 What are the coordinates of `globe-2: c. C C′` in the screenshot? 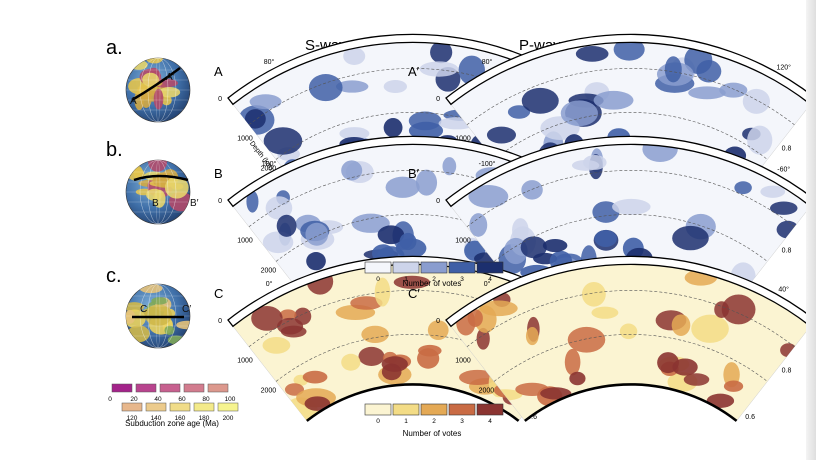 It's located at (148, 307).